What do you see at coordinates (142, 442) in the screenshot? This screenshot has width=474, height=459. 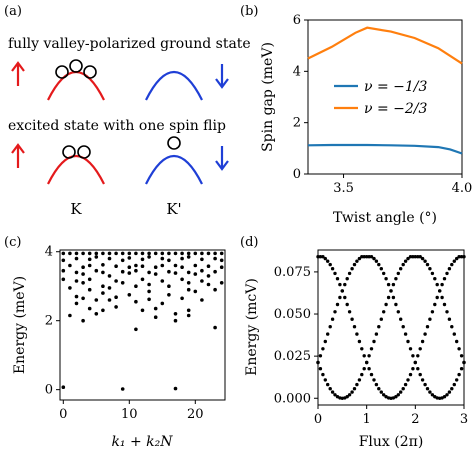 I see `x-axis-label-c: k₁ + k₂N` at bounding box center [142, 442].